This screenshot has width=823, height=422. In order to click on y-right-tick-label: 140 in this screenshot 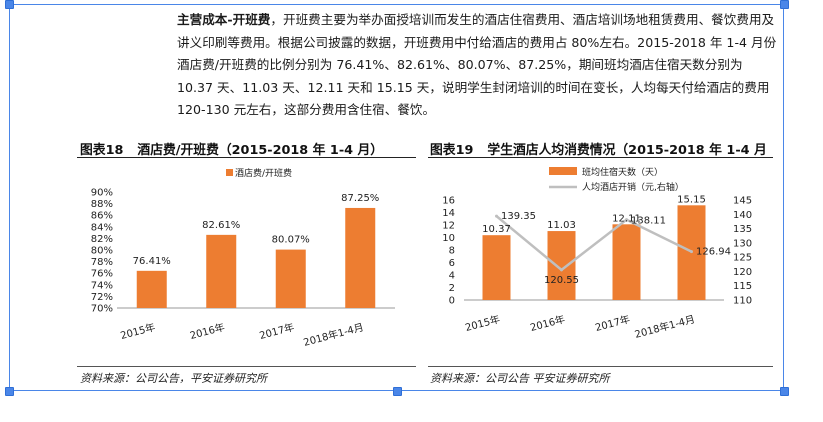, I will do `click(742, 215)`.